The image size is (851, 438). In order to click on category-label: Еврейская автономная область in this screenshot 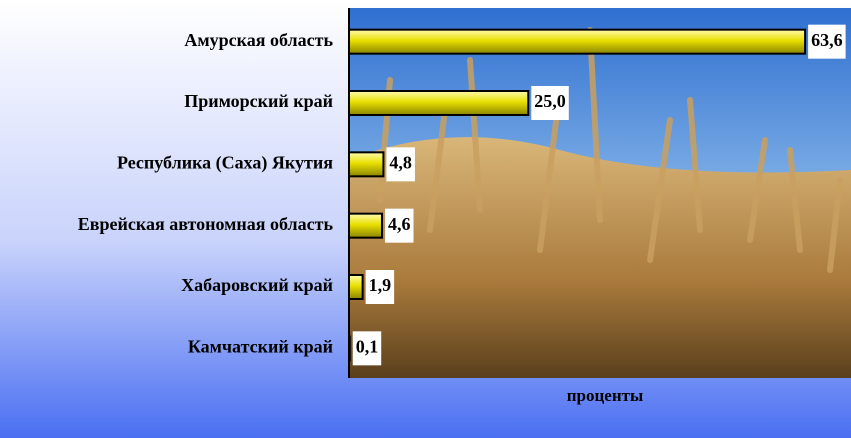, I will do `click(206, 224)`.